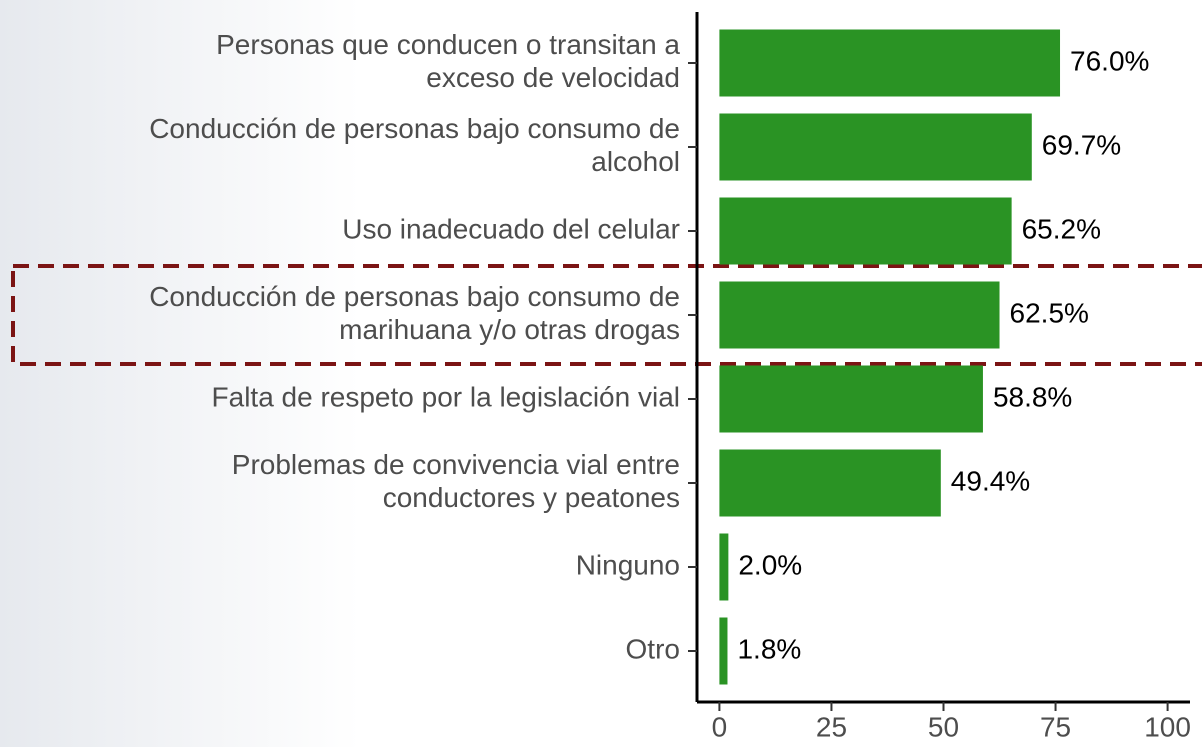 The height and width of the screenshot is (747, 1202). I want to click on y-tick-label: Personas que conducen o transitan a, so click(448, 44).